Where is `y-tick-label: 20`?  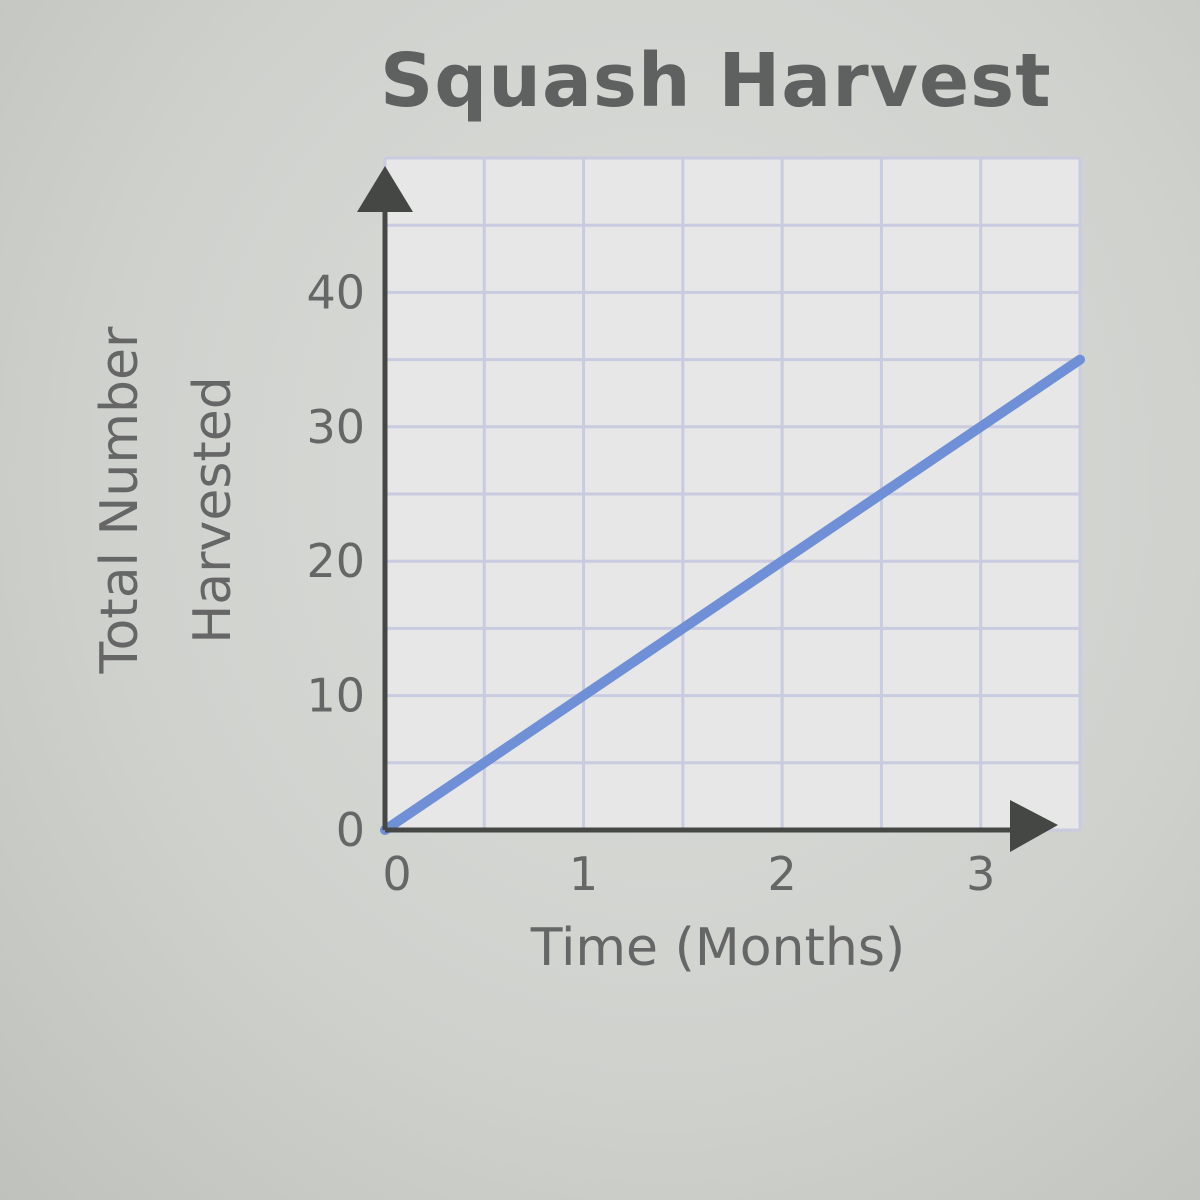
y-tick-label: 20 is located at coordinates (335, 561).